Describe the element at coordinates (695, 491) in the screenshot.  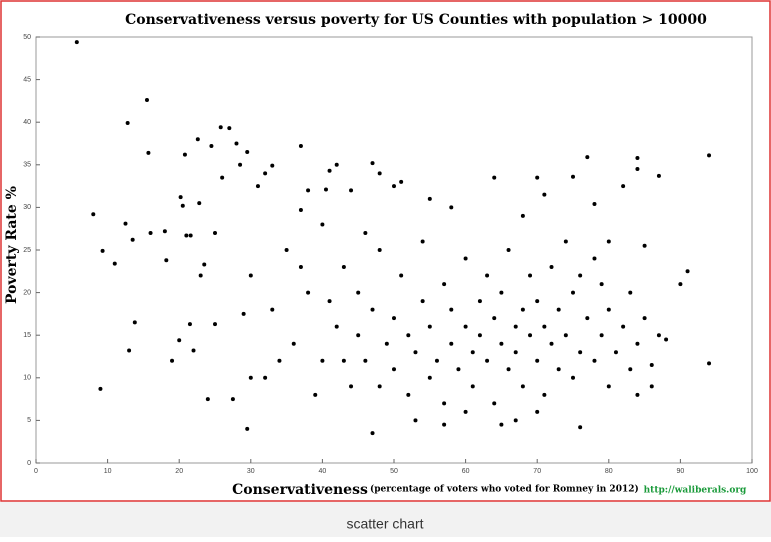
I see `source: http://waliberals.org` at that location.